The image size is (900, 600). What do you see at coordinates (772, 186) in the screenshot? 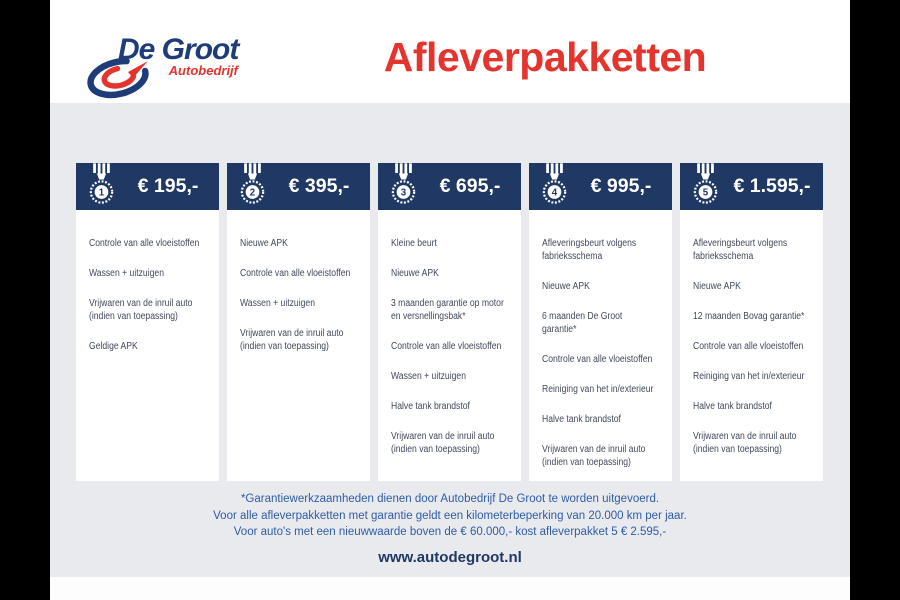
I see `package-price: € 1.595,-` at bounding box center [772, 186].